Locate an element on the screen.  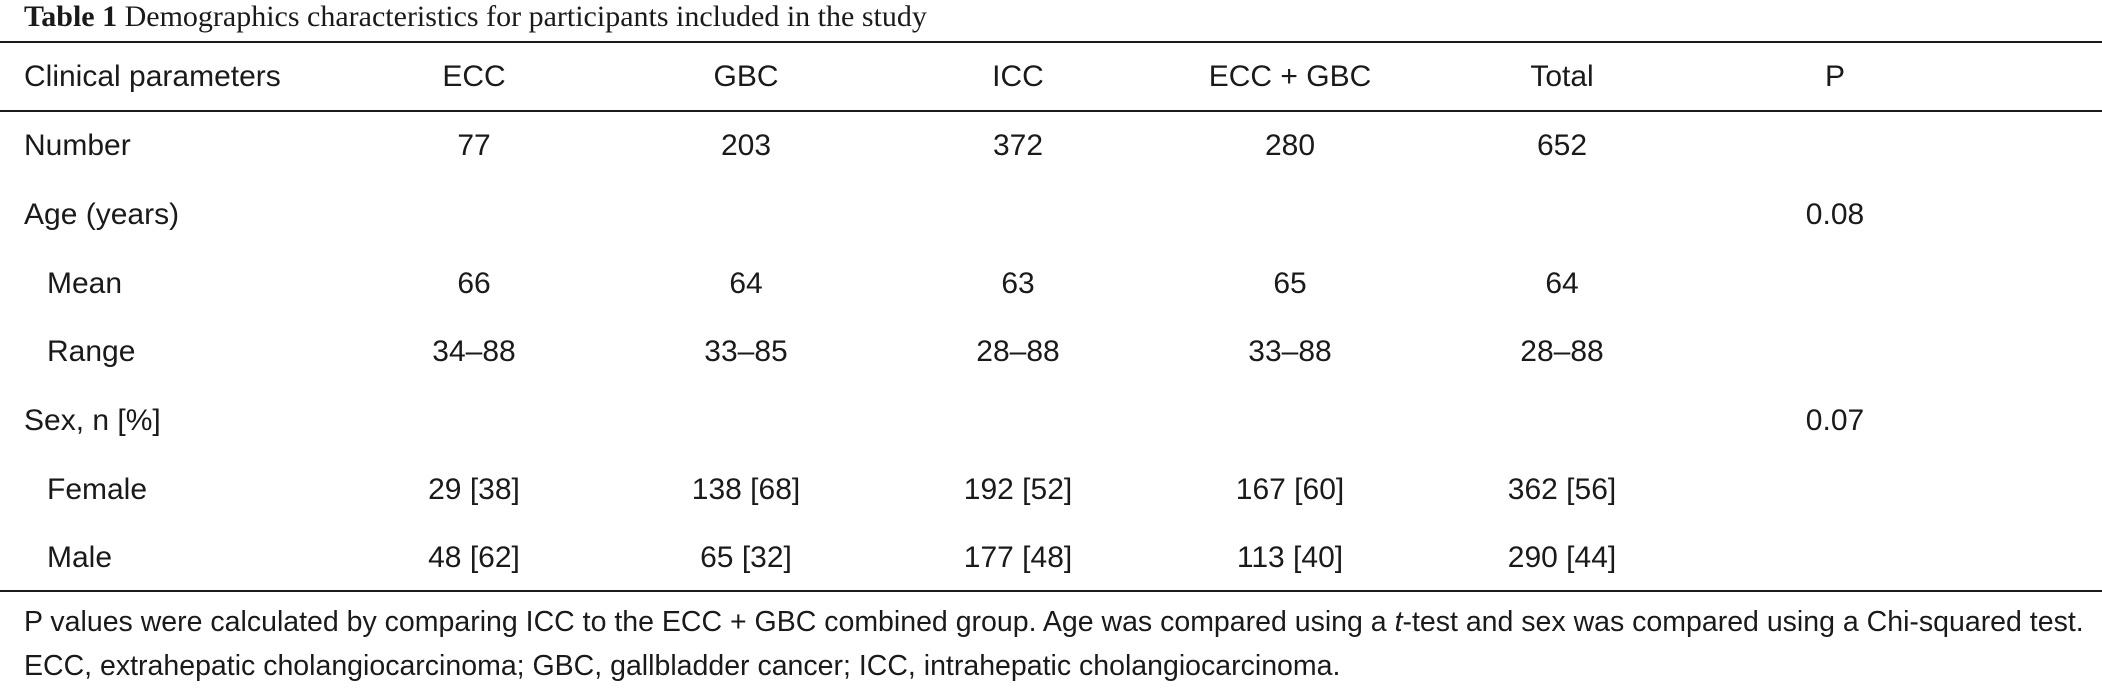
cell-ecc-gbc: 65 is located at coordinates (1290, 283).